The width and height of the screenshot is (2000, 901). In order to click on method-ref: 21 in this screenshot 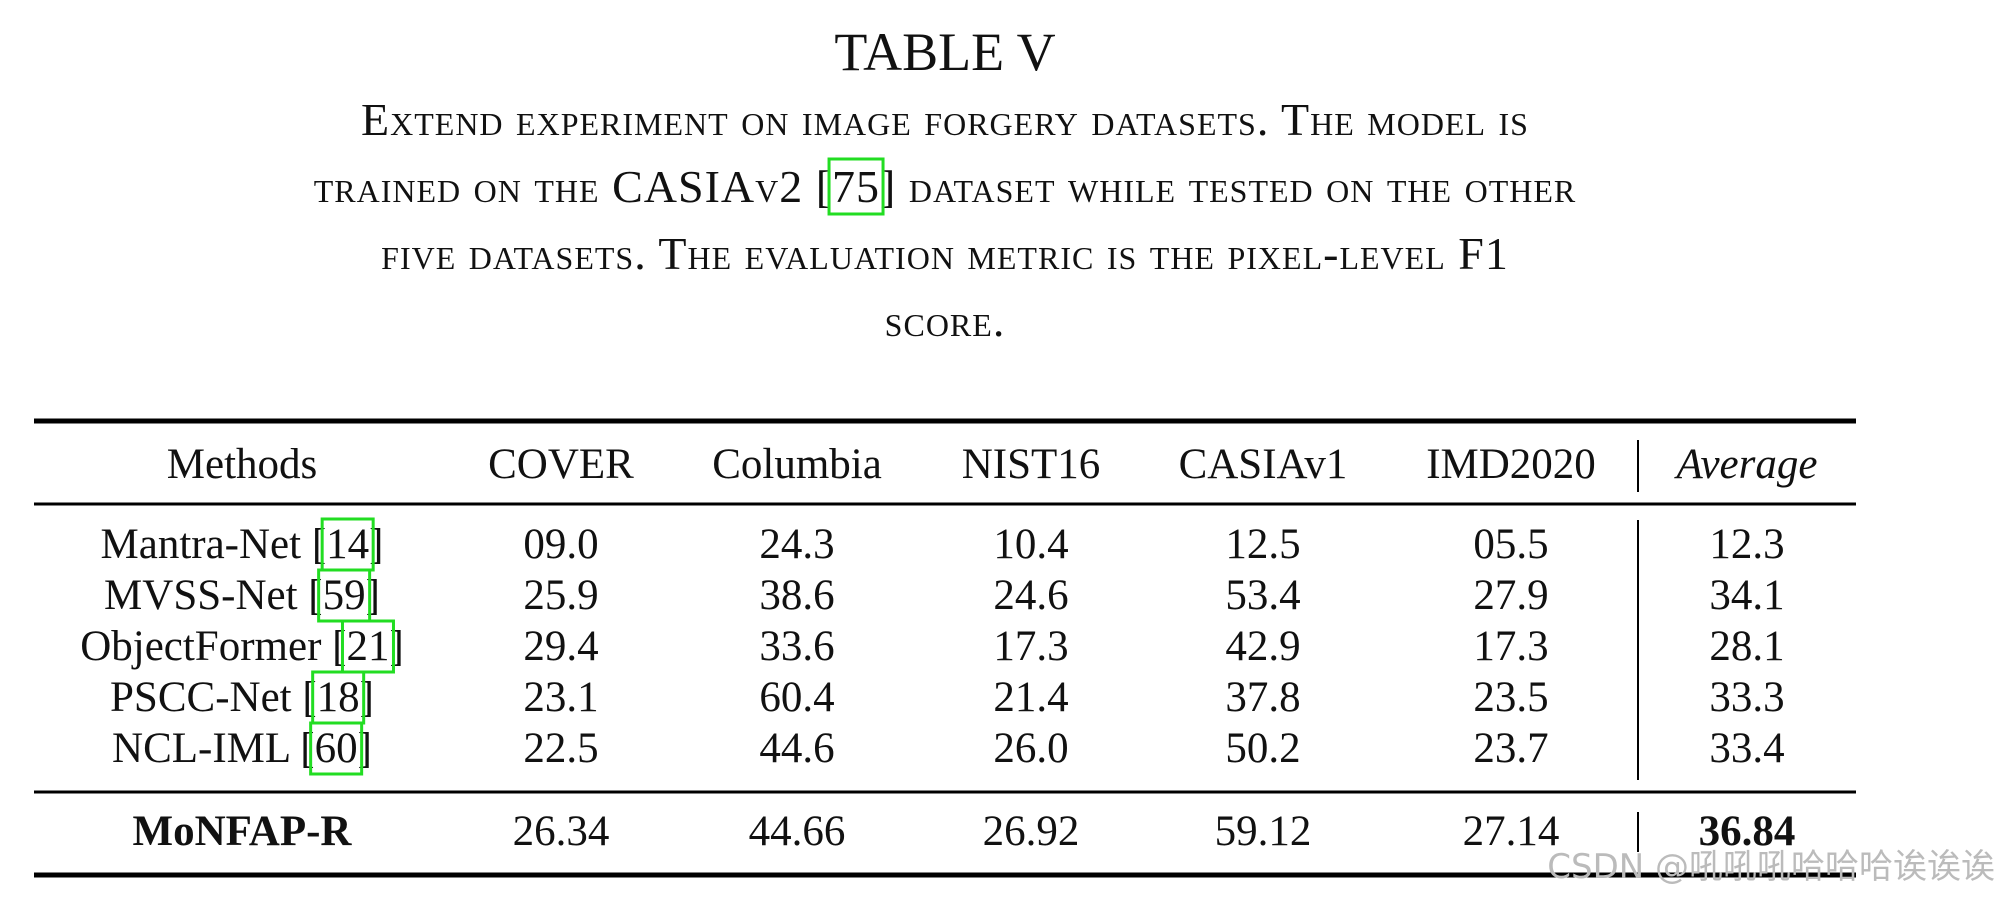, I will do `click(367, 646)`.